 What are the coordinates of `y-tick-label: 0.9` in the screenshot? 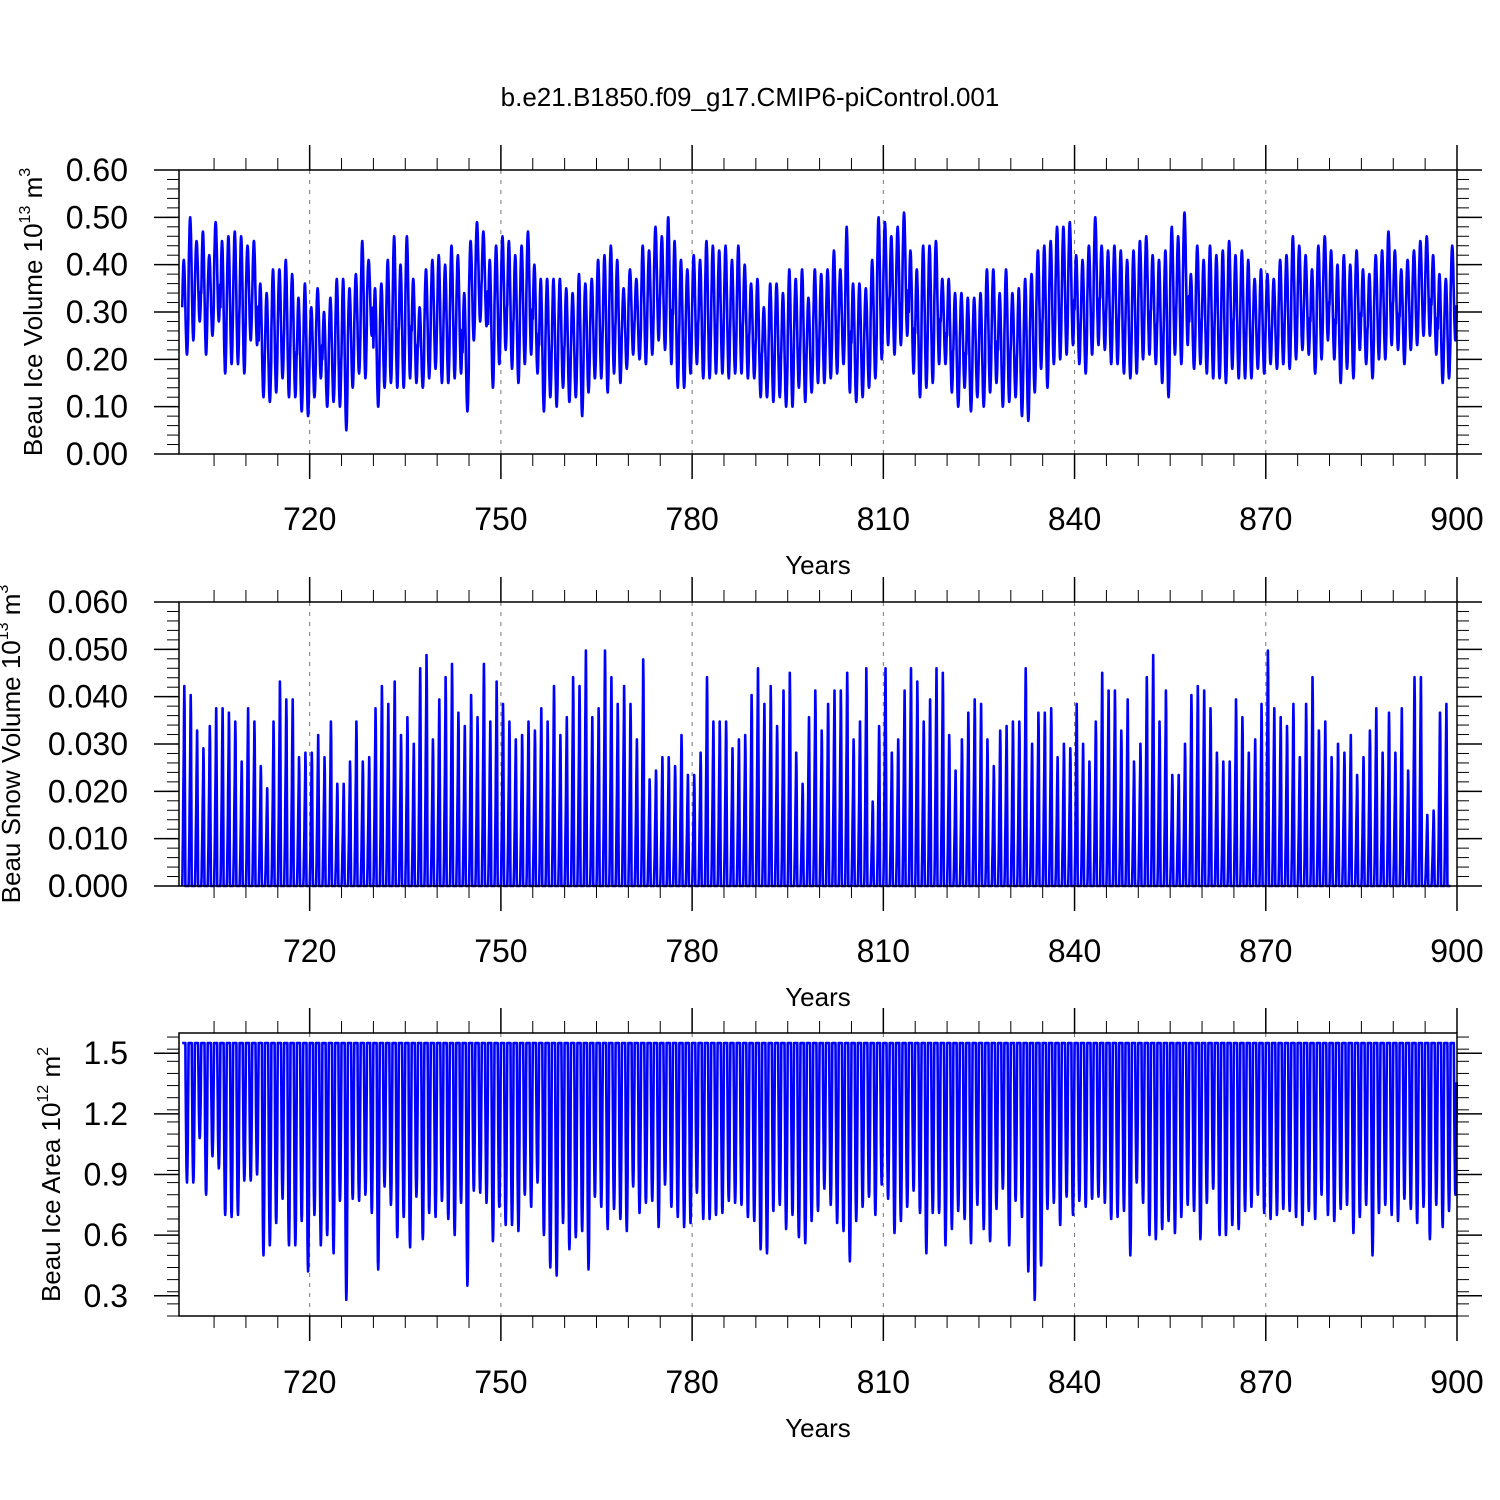 It's located at (106, 1175).